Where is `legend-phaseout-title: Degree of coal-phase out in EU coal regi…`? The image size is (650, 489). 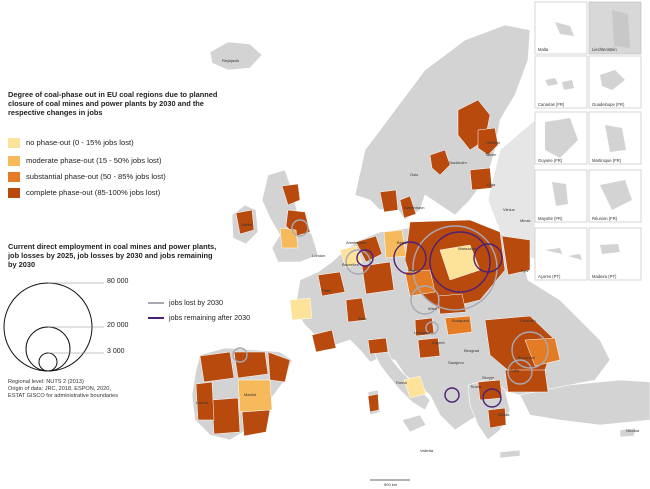 legend-phaseout-title: Degree of coal-phase out in EU coal regi… is located at coordinates (138, 103).